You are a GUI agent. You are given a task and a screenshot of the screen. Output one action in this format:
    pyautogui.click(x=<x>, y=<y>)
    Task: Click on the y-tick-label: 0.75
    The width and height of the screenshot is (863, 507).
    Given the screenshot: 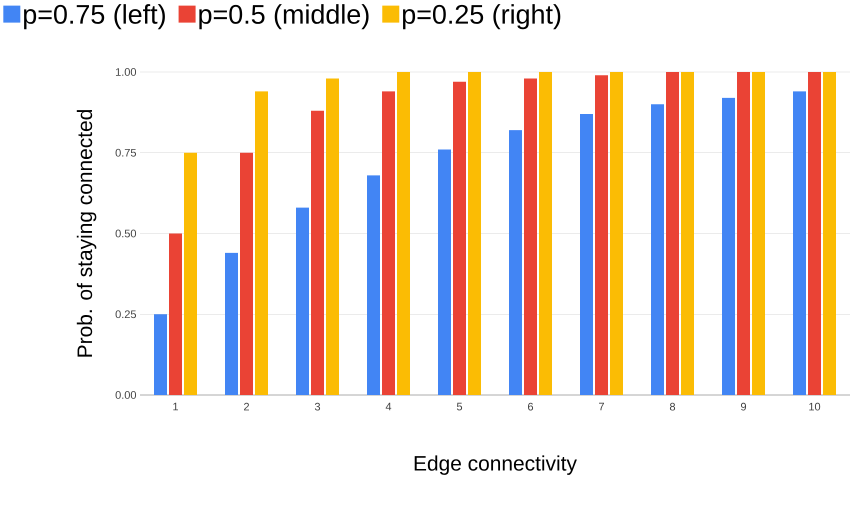 What is the action you would take?
    pyautogui.click(x=126, y=152)
    